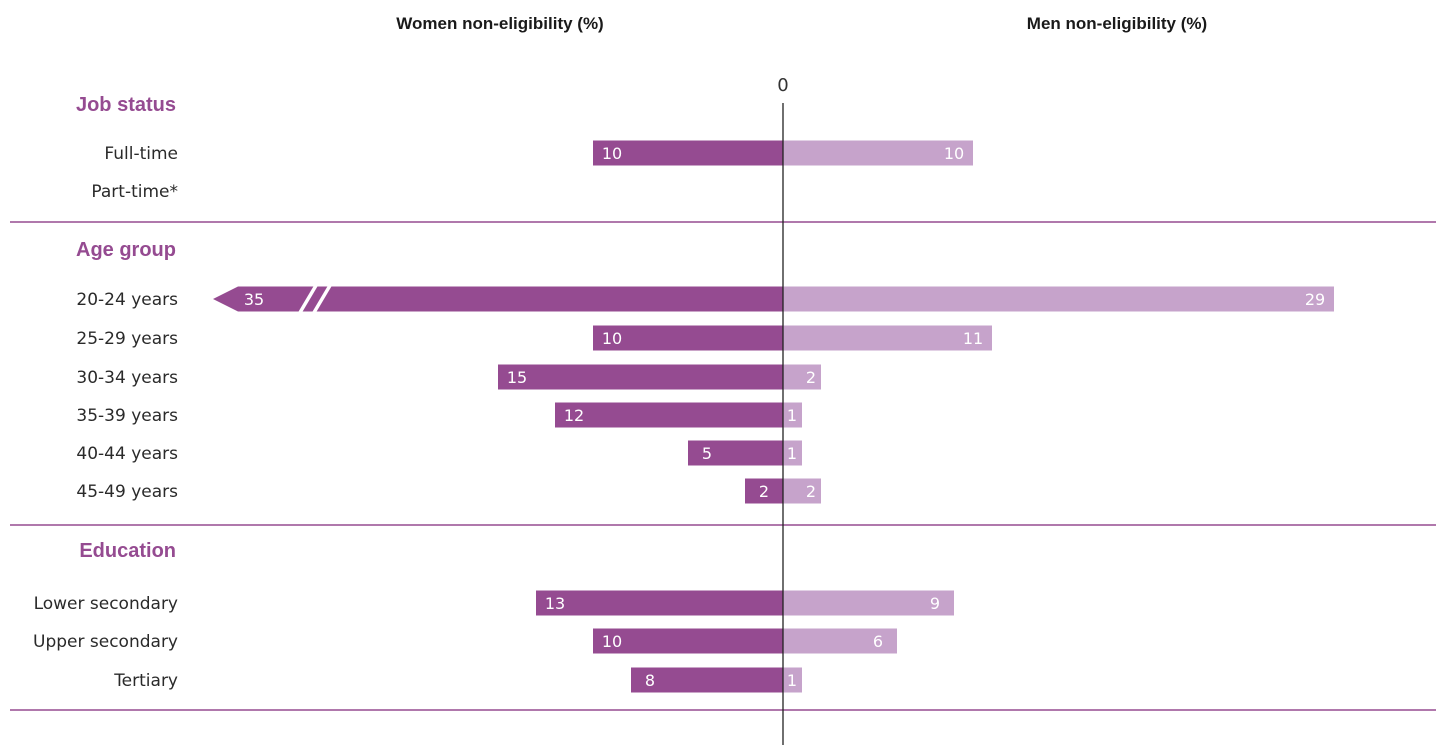  Describe the element at coordinates (105, 642) in the screenshot. I see `category-label: Upper secondary` at that location.